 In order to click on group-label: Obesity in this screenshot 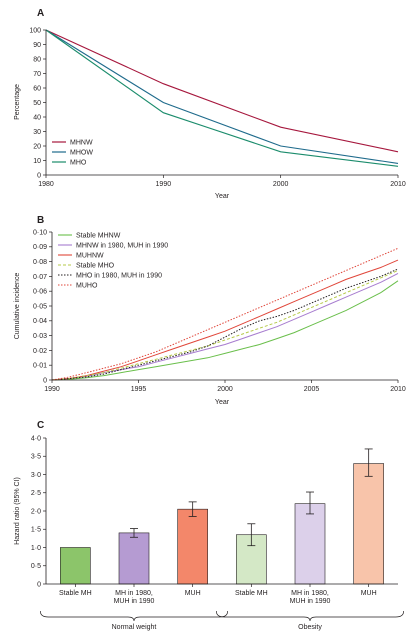, I will do `click(310, 627)`.